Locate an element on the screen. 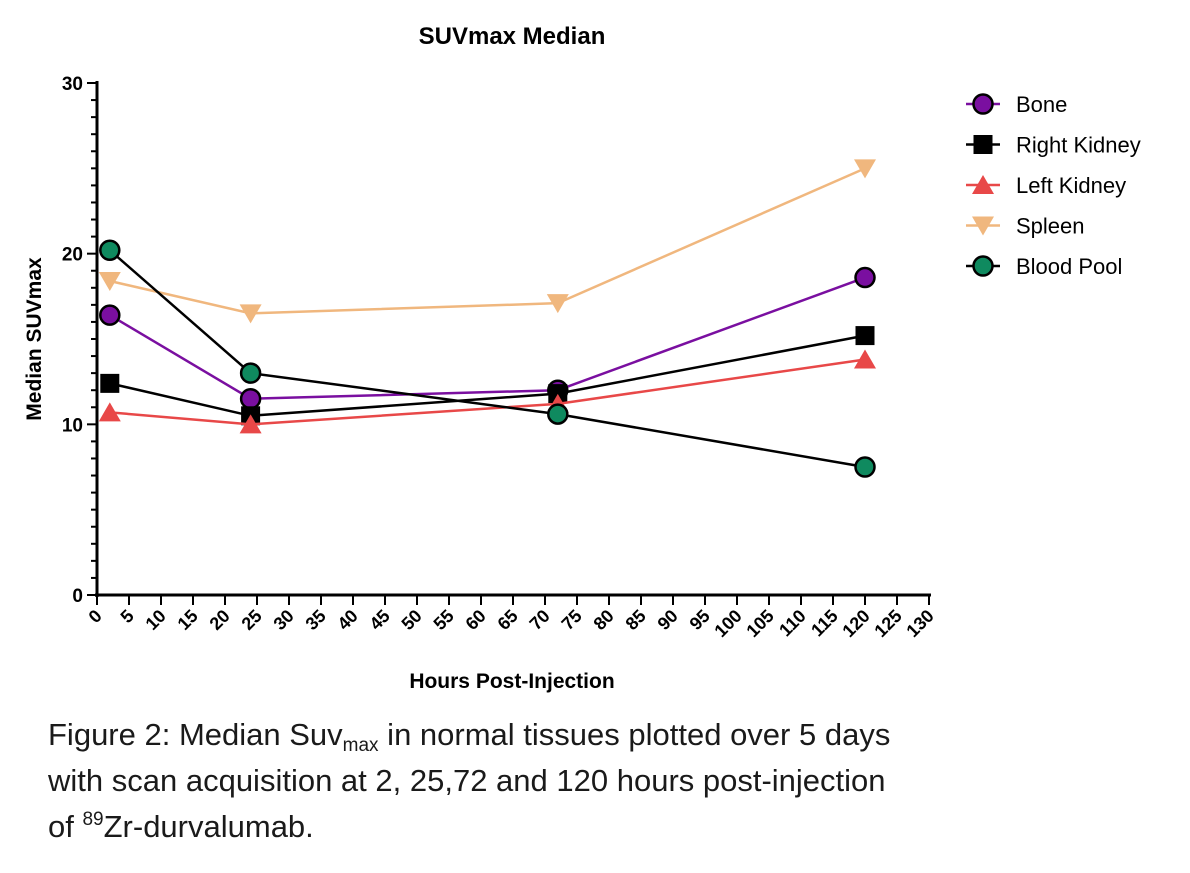 Image resolution: width=1190 pixels, height=873 pixels. x-tick-label: 70 is located at coordinates (540, 620).